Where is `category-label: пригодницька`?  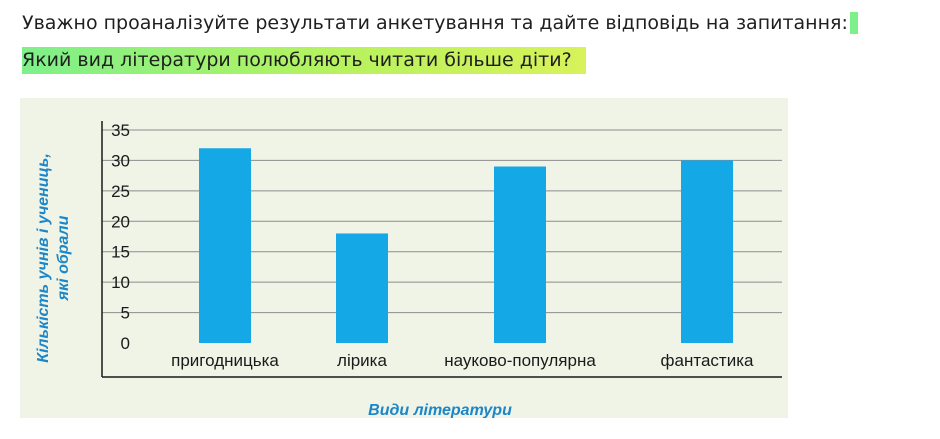 category-label: пригодницька is located at coordinates (225, 360).